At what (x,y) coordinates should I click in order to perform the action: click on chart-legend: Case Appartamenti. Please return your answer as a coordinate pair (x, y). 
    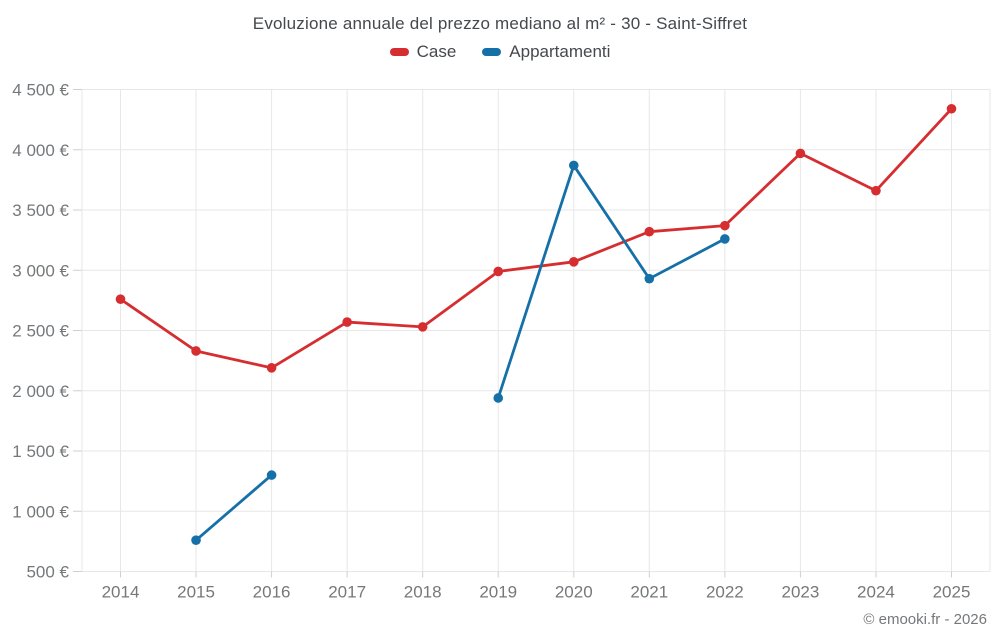
    Looking at the image, I should click on (500, 52).